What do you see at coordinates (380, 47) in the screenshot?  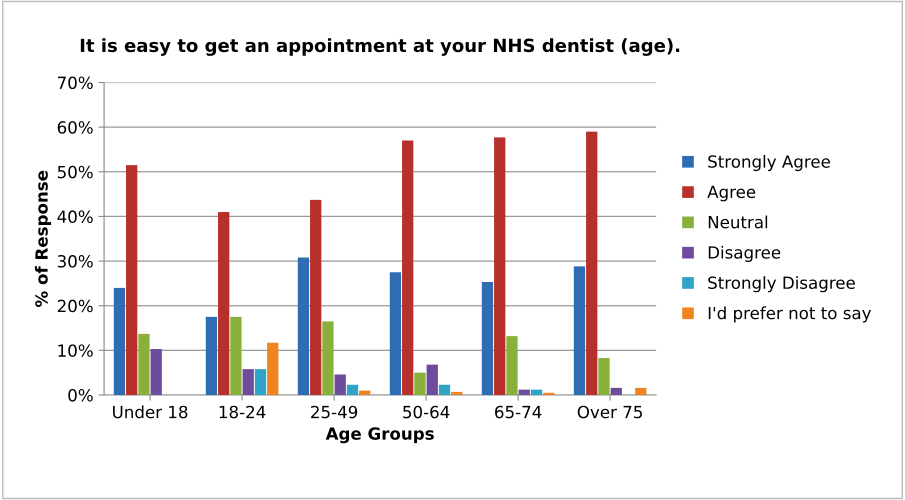 I see `chart-title: It is easy to get an appointment at your NHS dentist (age).` at bounding box center [380, 47].